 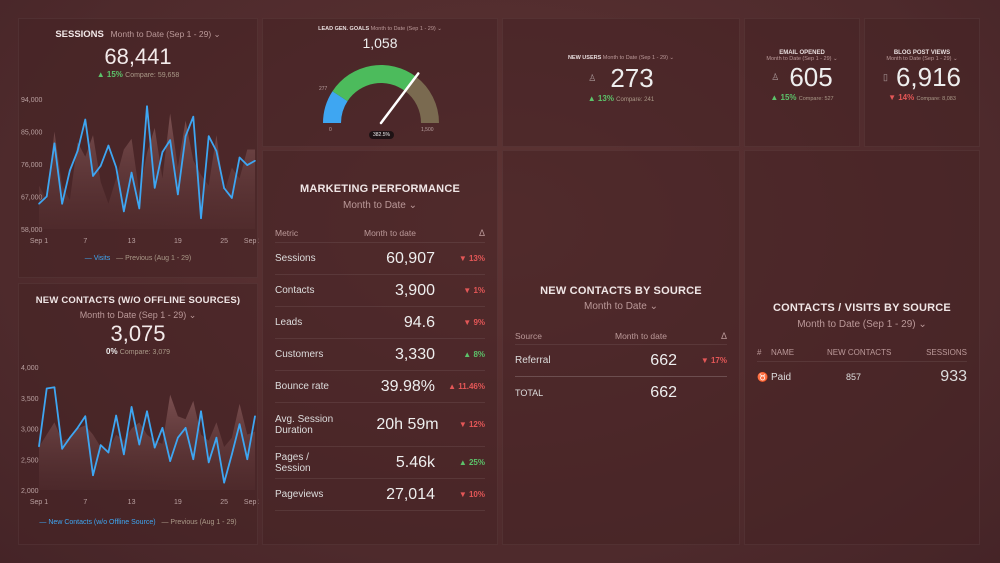 What do you see at coordinates (471, 386) in the screenshot?
I see `change-value: 11.46%` at bounding box center [471, 386].